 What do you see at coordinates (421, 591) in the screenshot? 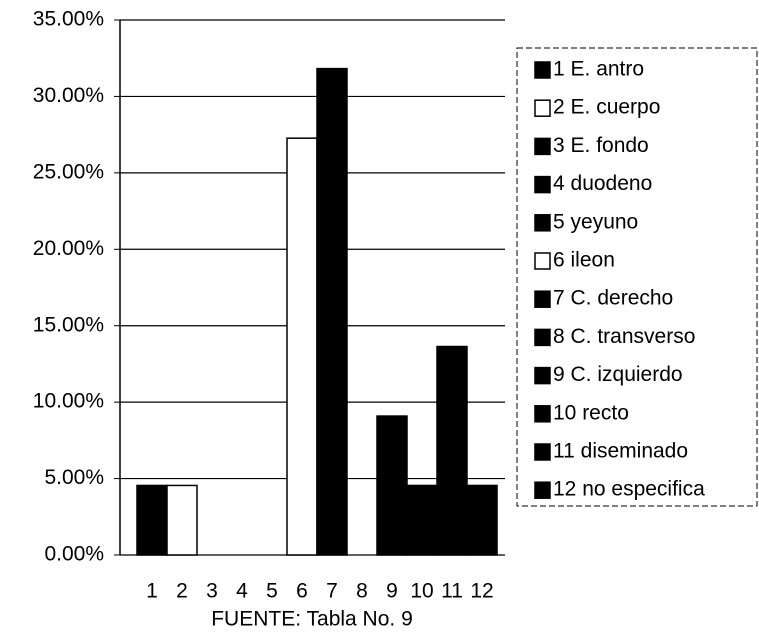
I see `x-tick-label: 10` at bounding box center [421, 591].